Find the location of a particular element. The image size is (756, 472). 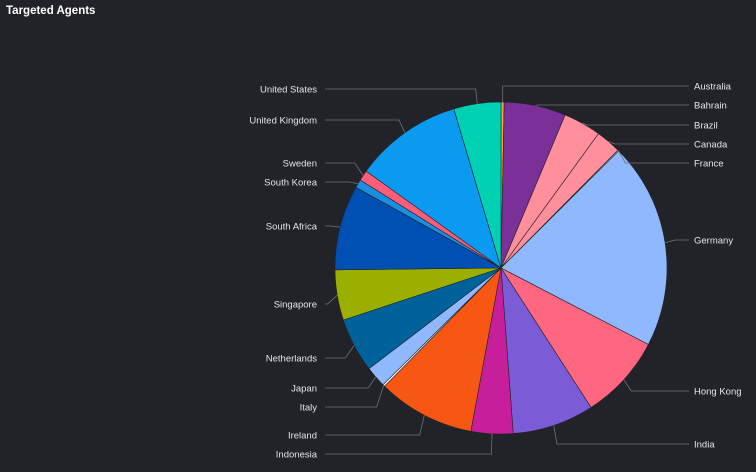

leader-line-united-kingdom is located at coordinates (365, 126).